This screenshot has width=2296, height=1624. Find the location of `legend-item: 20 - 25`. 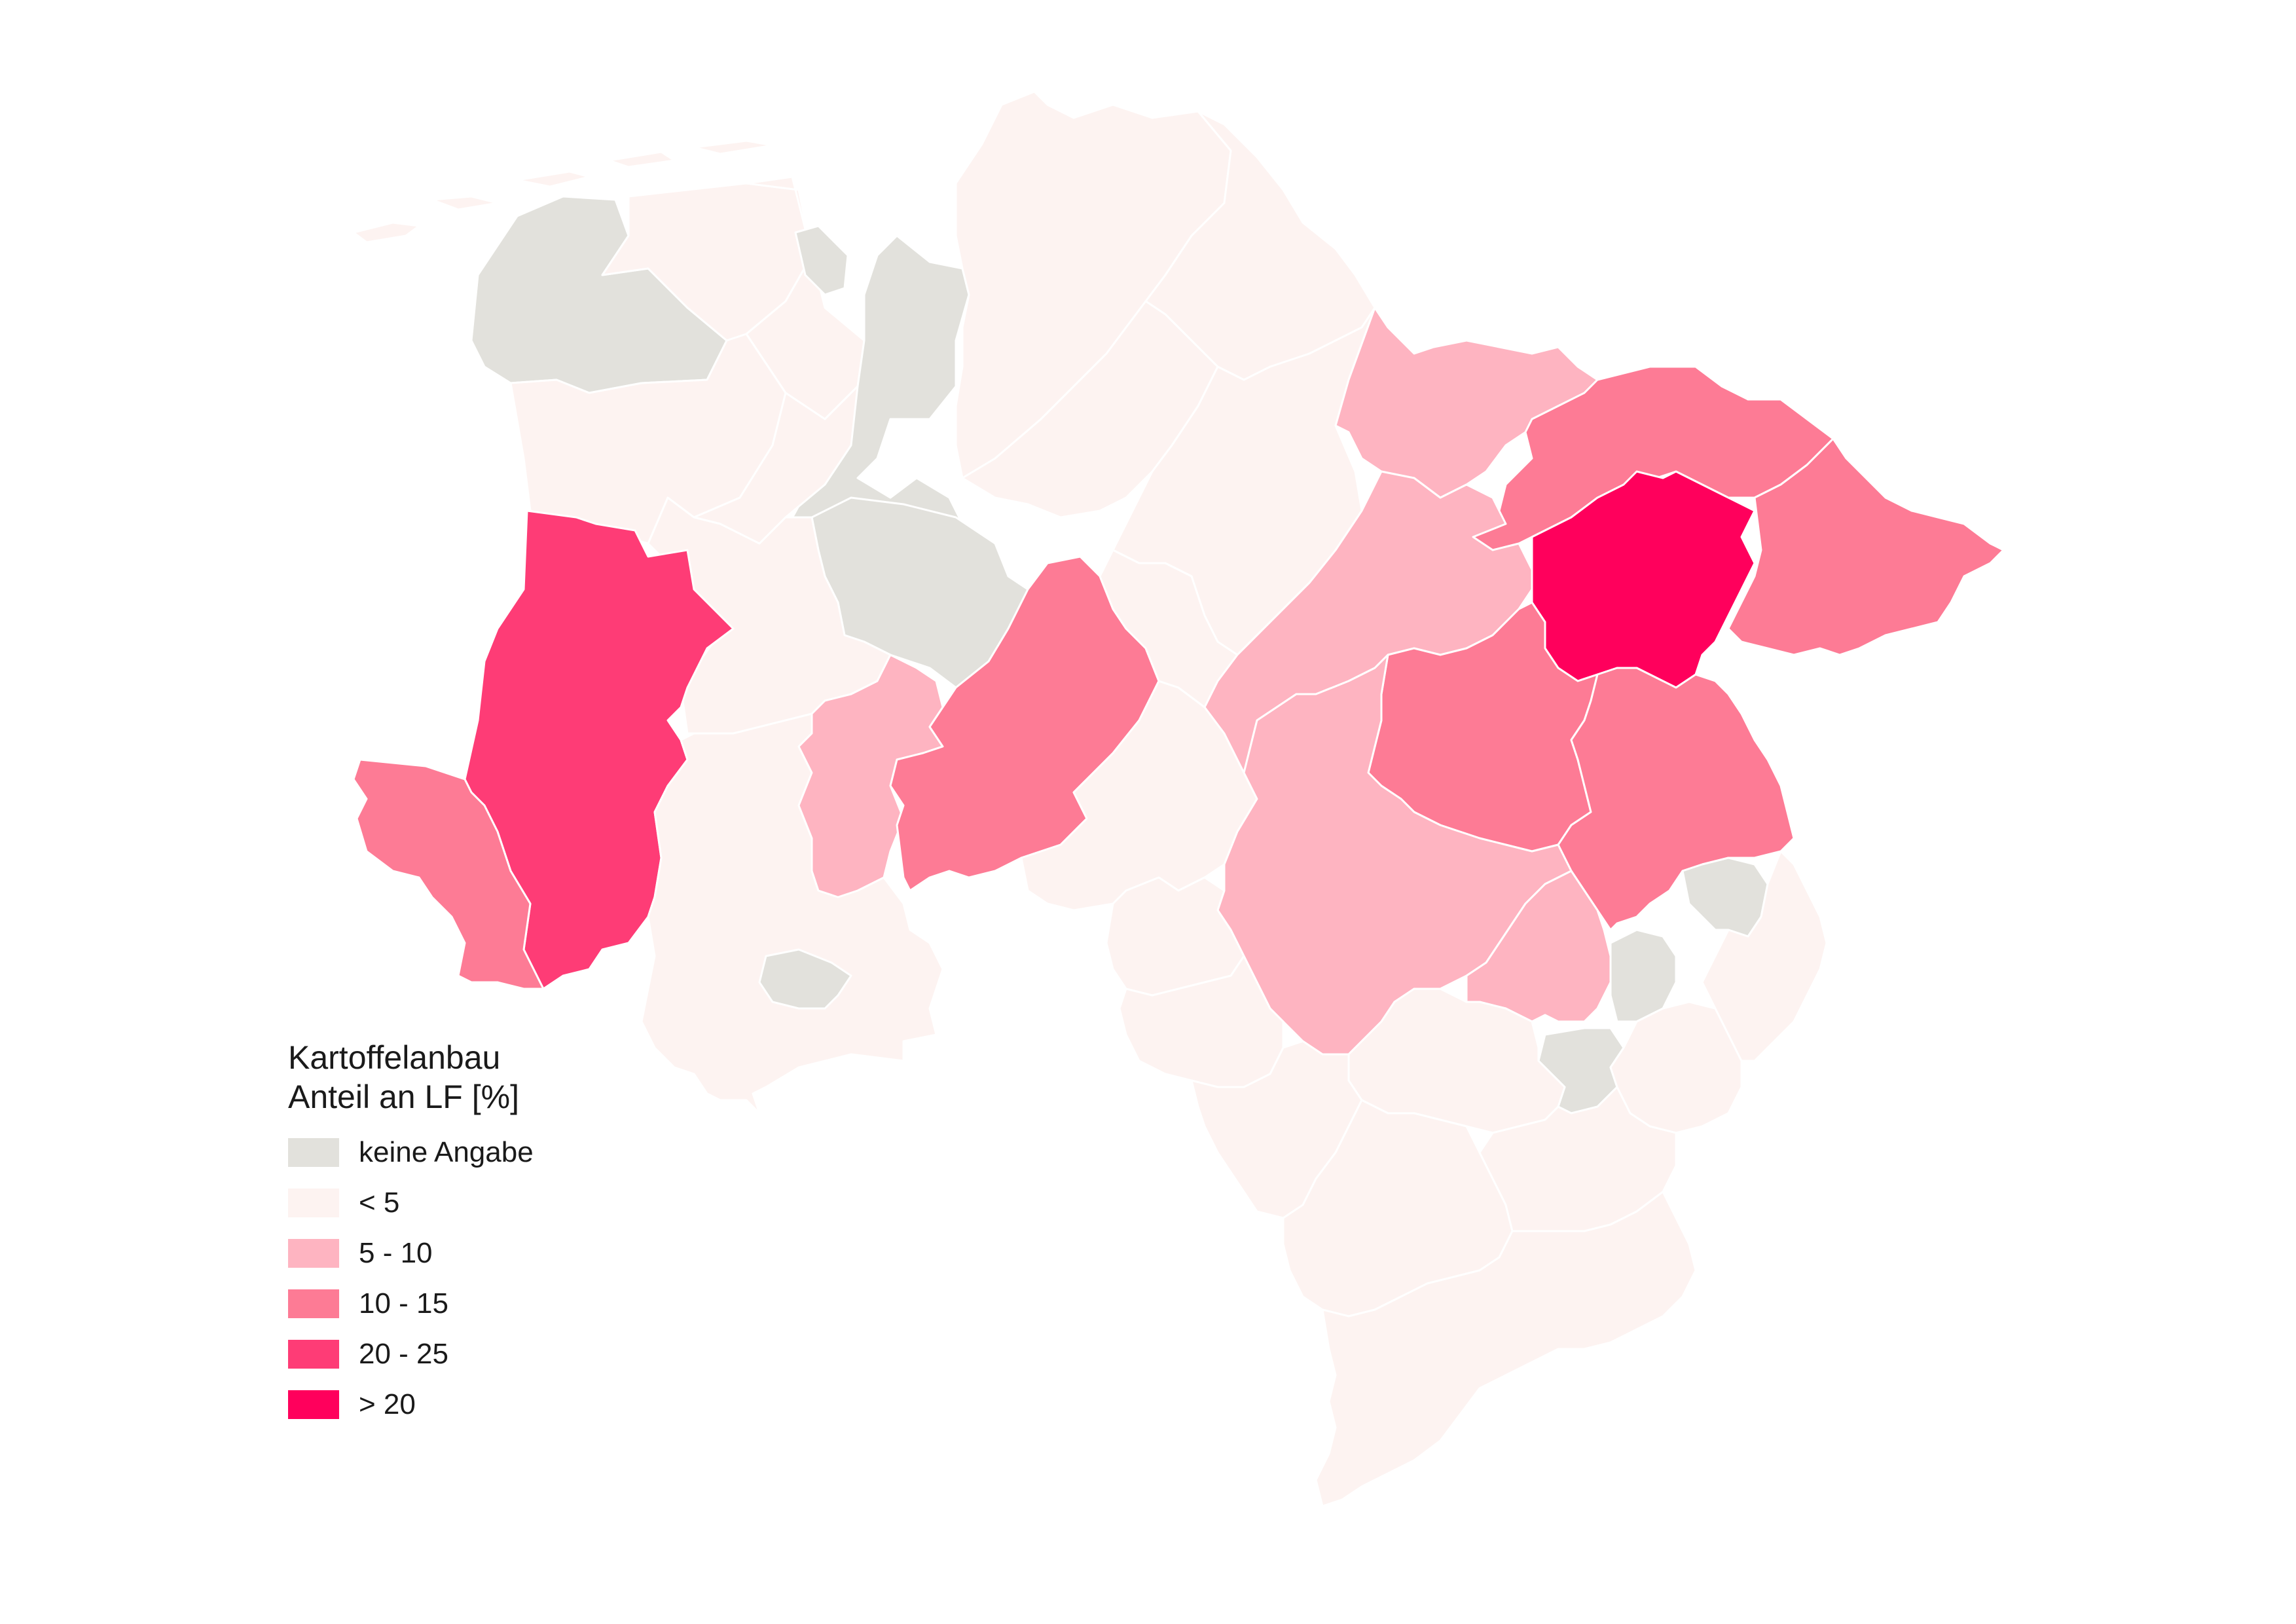

legend-item: 20 - 25 is located at coordinates (411, 1354).